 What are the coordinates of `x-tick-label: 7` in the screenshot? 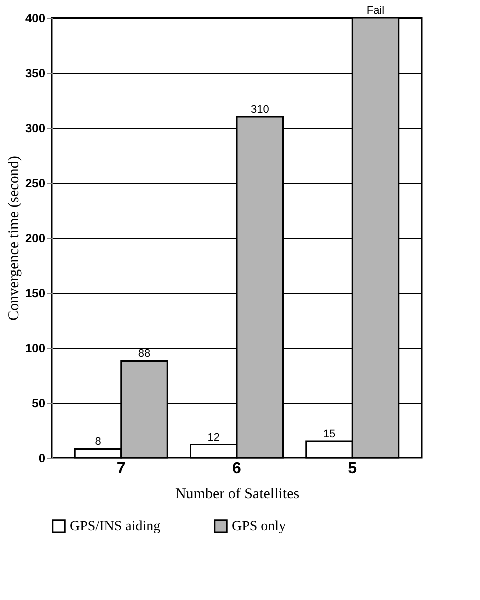 It's located at (121, 469).